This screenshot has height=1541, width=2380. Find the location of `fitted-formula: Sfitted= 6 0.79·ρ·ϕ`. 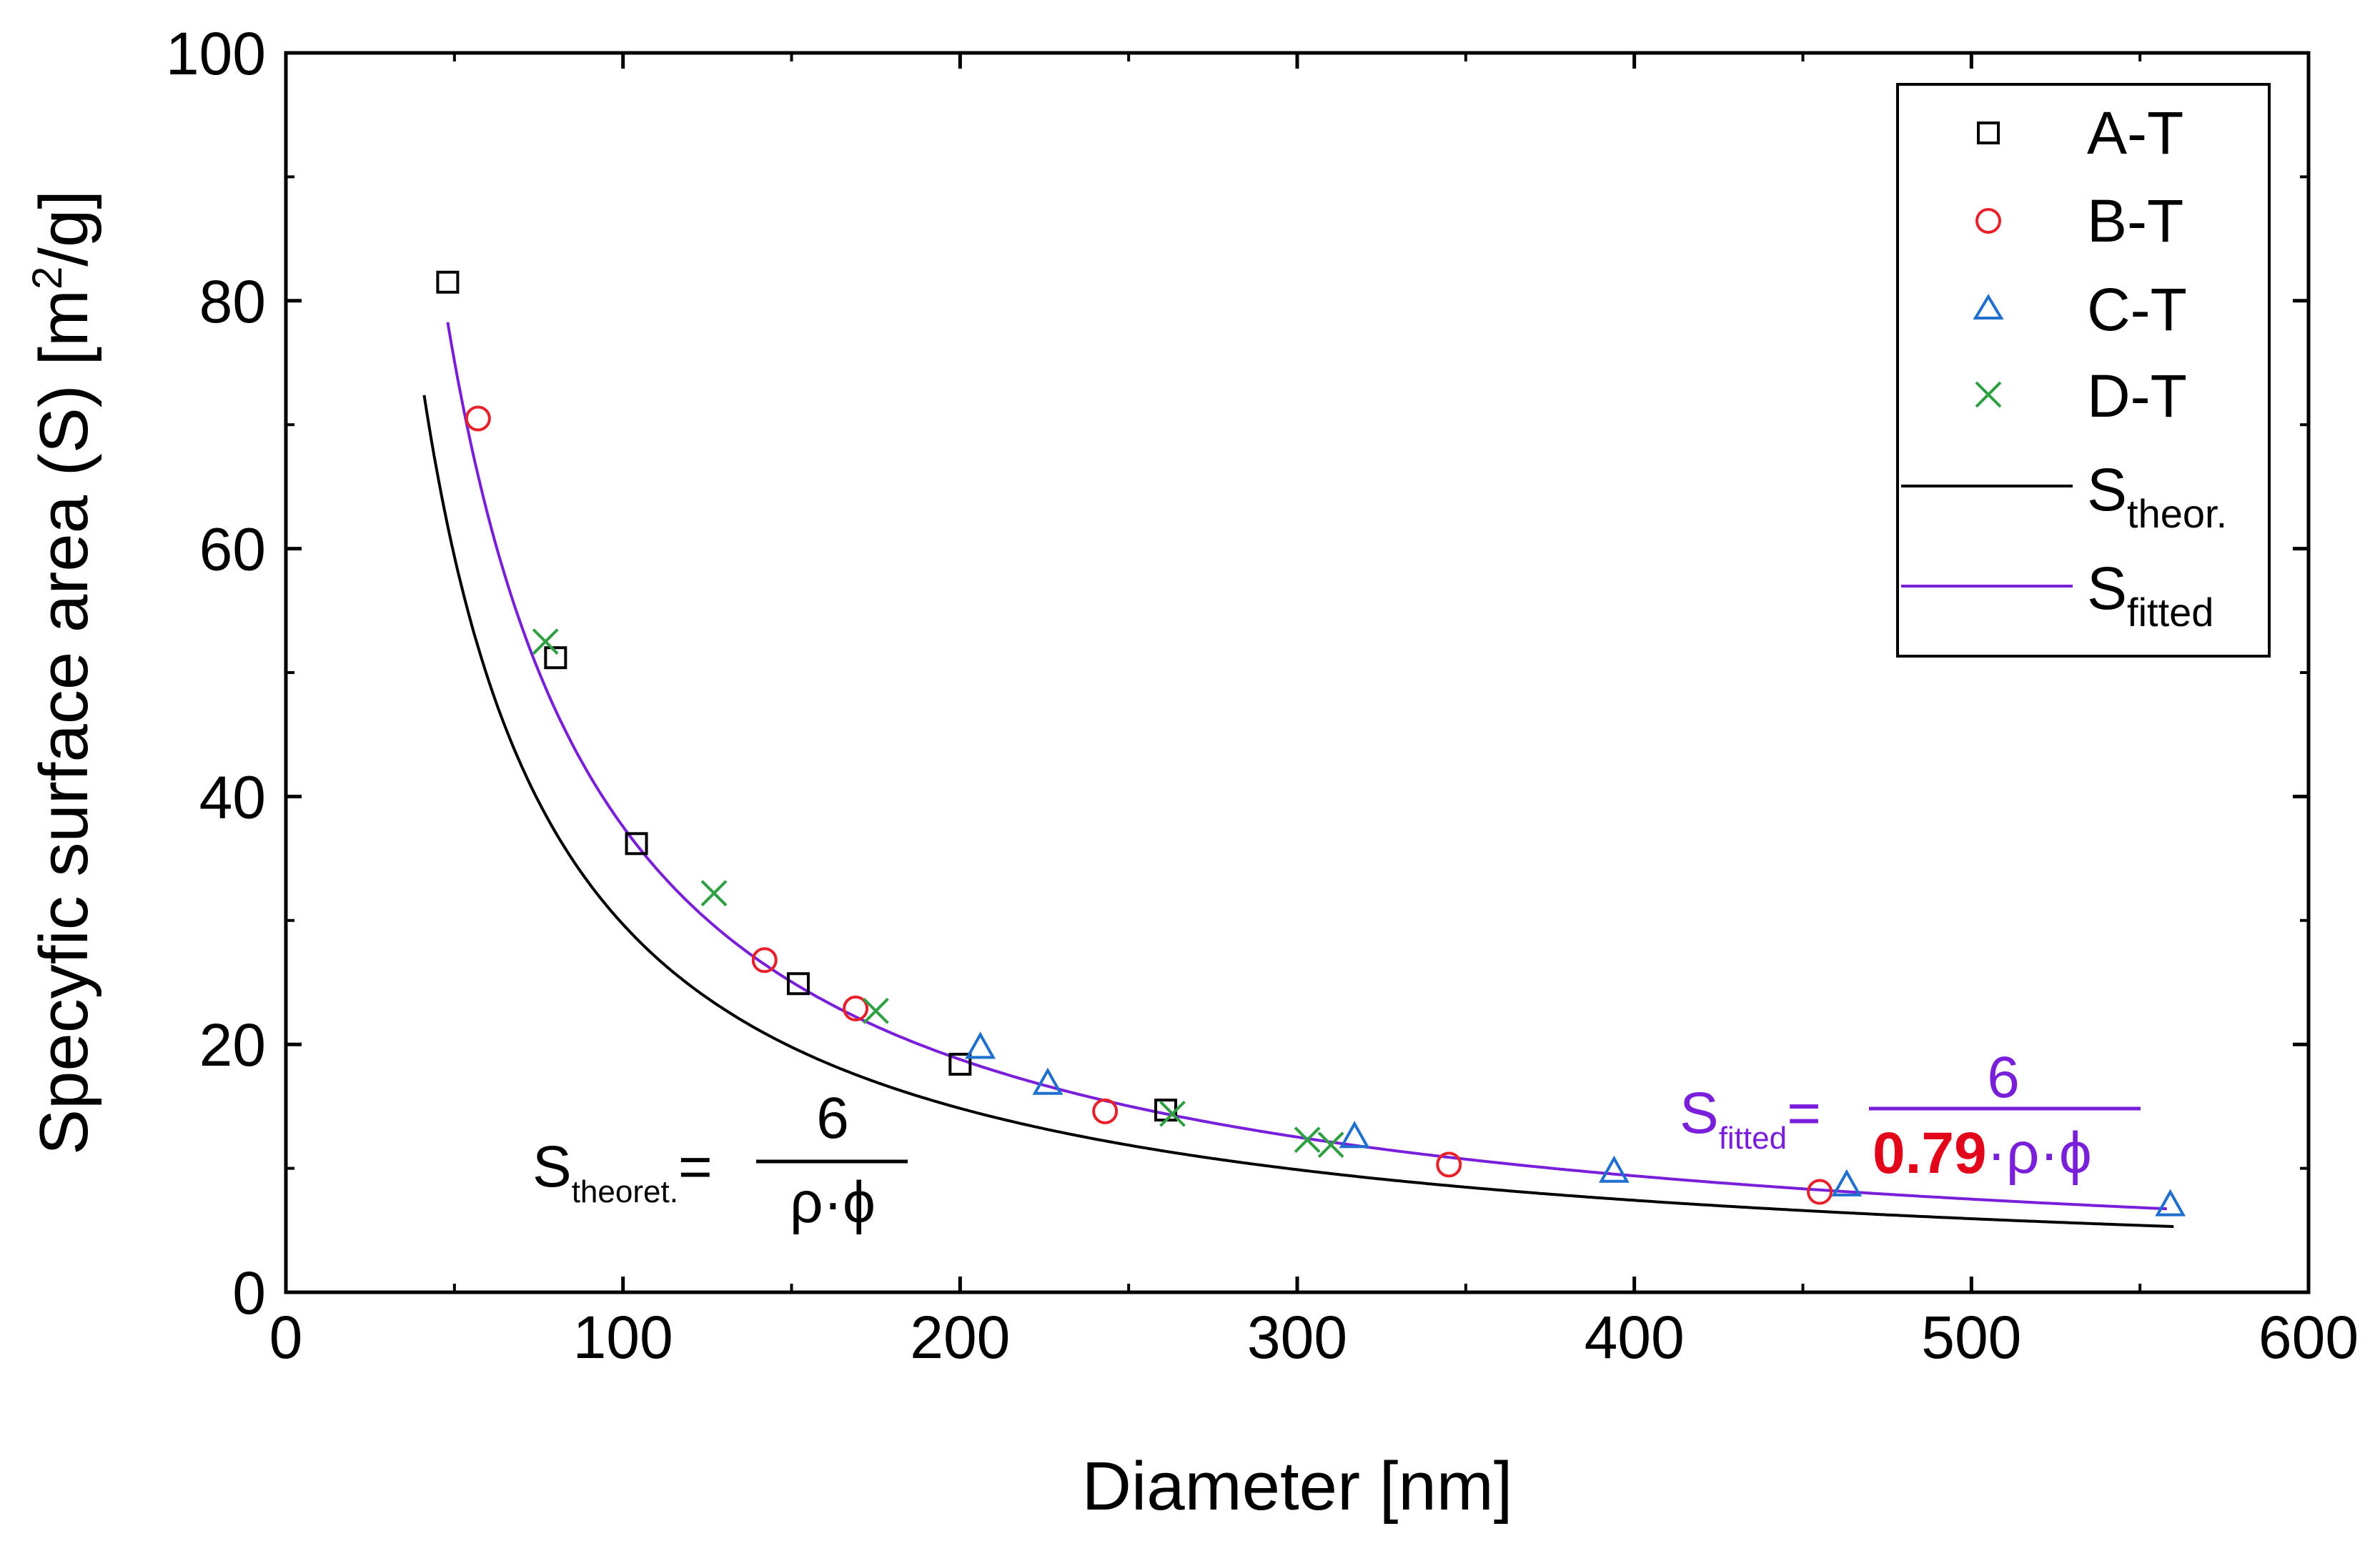

fitted-formula: Sfitted= 6 0.79·ρ·ϕ is located at coordinates (1910, 1116).